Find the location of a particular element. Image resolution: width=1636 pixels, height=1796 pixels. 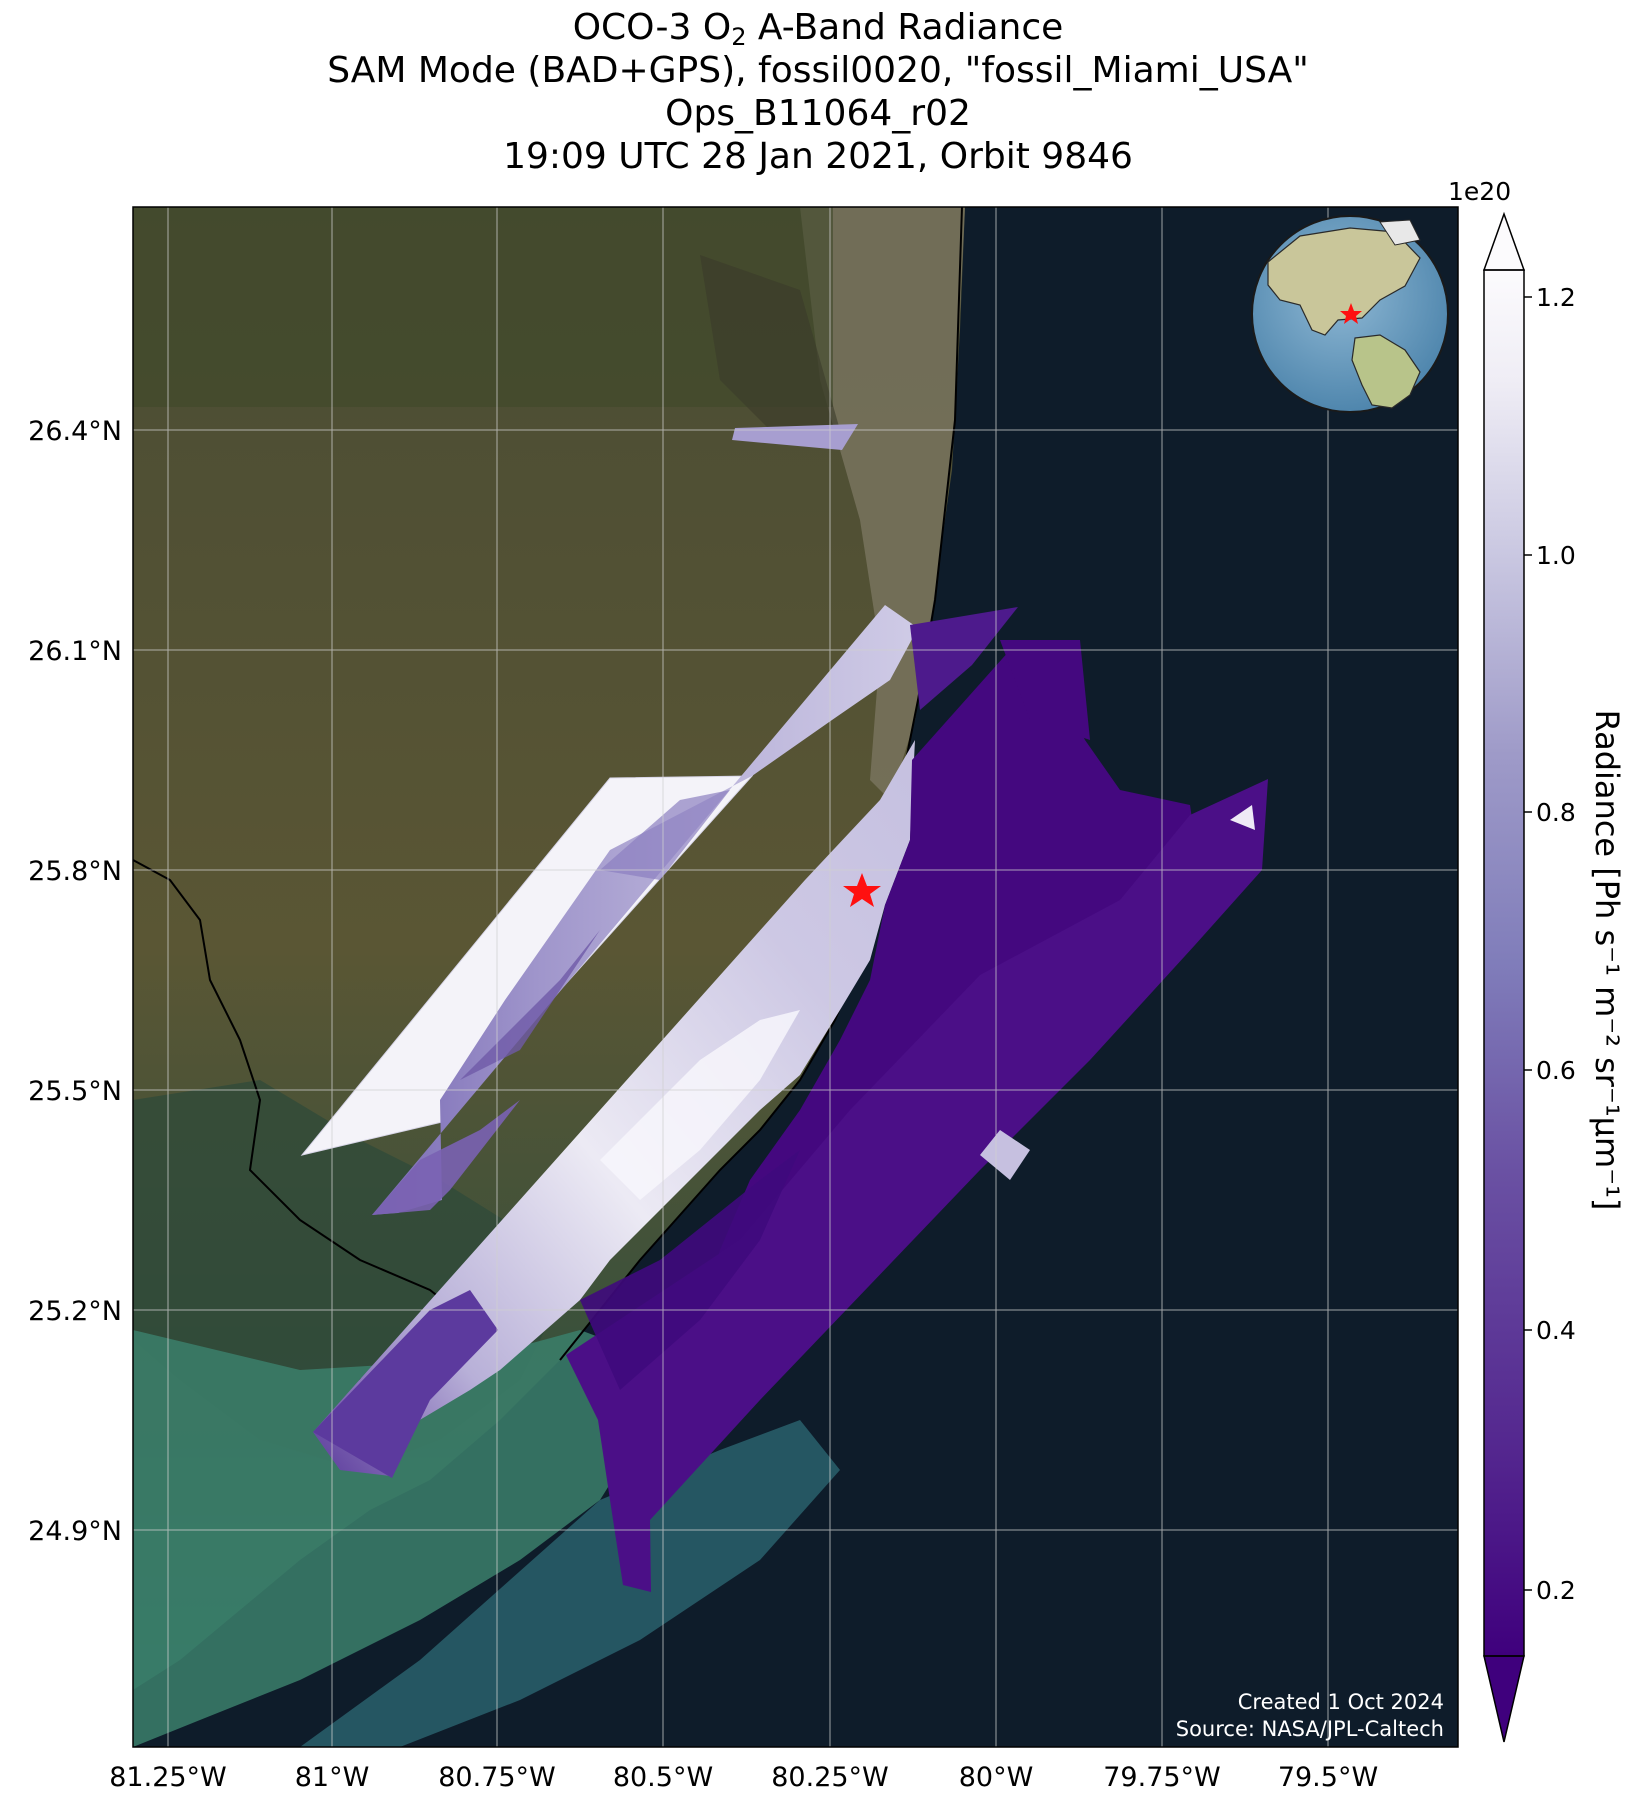

reef-water is located at coordinates (570, 1583).